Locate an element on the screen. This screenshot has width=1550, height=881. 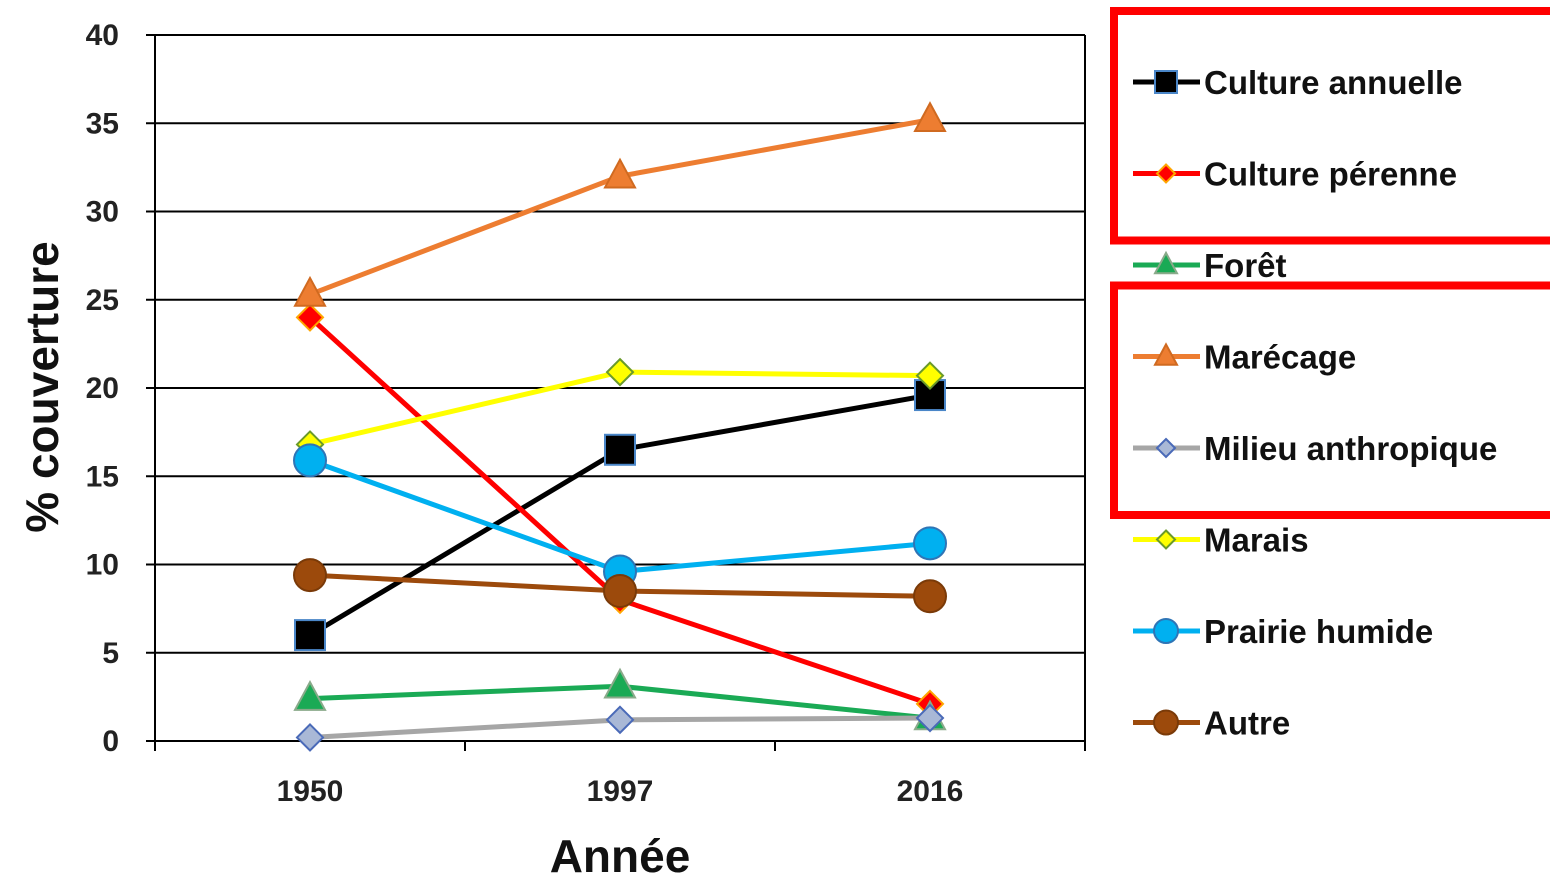
y-tick-label: 5 is located at coordinates (110, 653).